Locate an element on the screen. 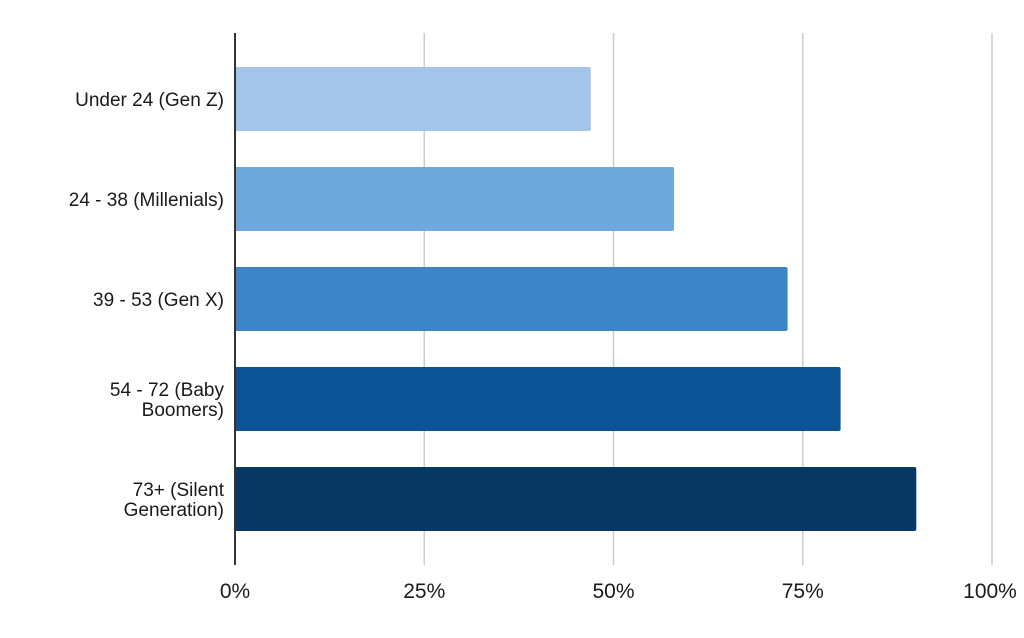 This screenshot has width=1024, height=638. x-tick-label: 25% is located at coordinates (424, 591).